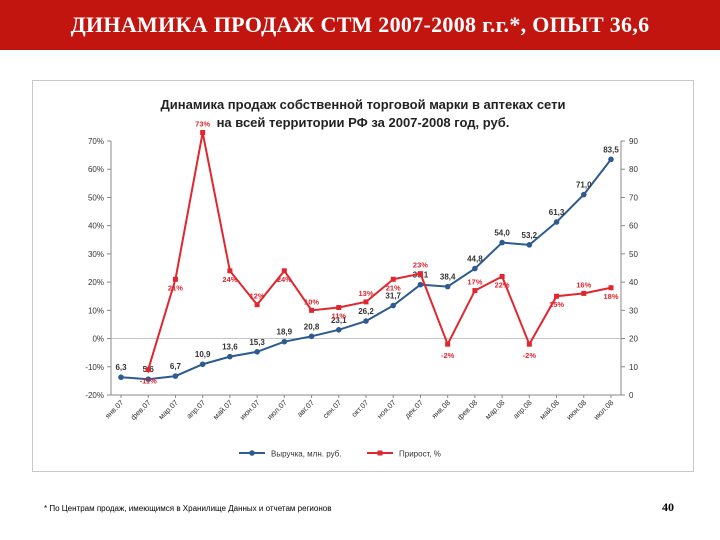 The height and width of the screenshot is (540, 720). What do you see at coordinates (257, 342) in the screenshot?
I see `revenue-data-label: 15,3` at bounding box center [257, 342].